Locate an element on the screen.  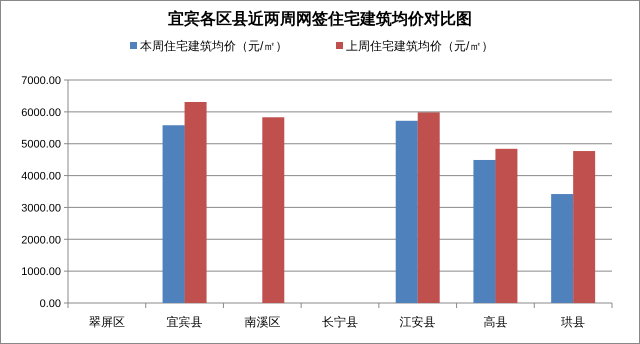
x-tick-label: 江安县 is located at coordinates (418, 322).